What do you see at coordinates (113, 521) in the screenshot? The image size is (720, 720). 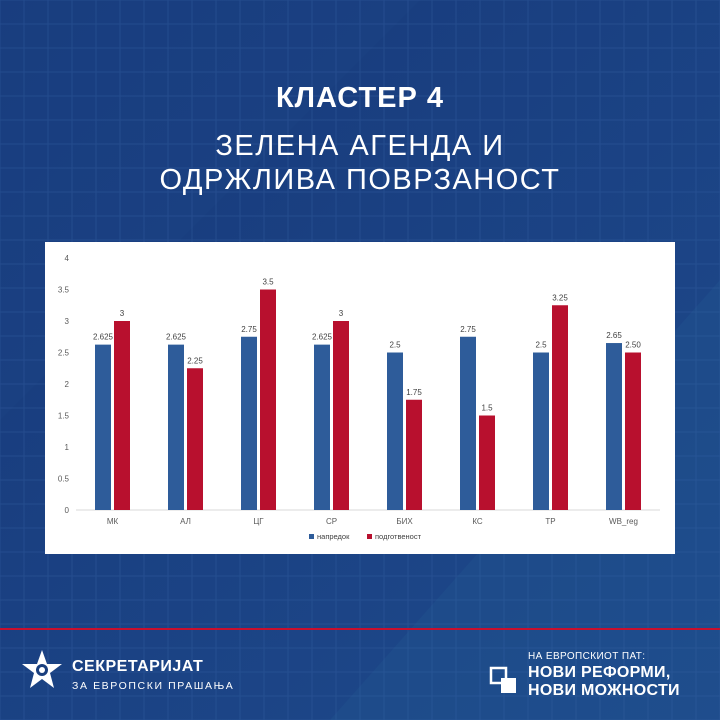 I see `x-tick-label: МК` at bounding box center [113, 521].